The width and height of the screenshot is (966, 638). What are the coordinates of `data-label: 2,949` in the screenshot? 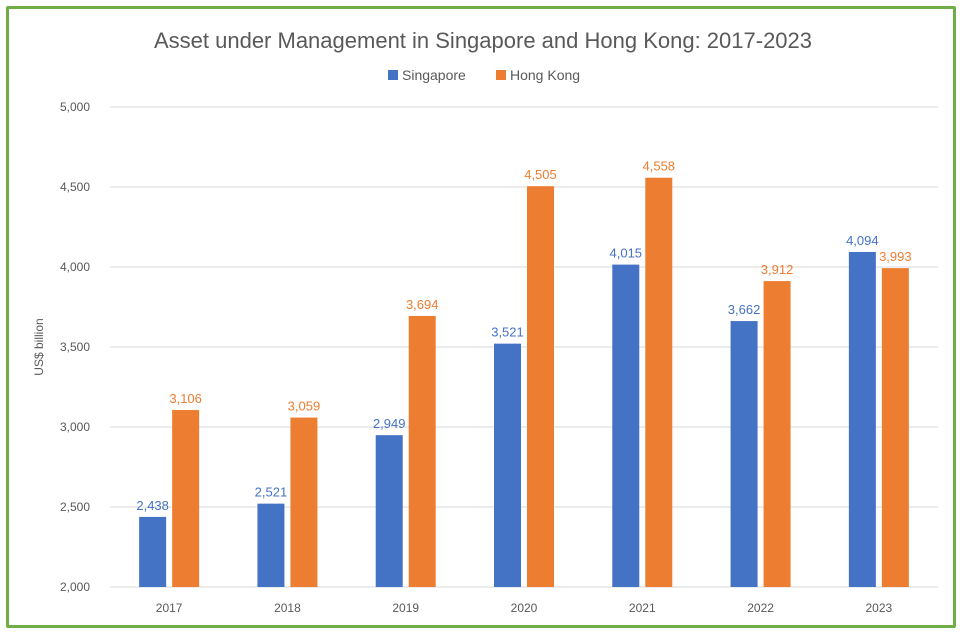 It's located at (389, 423).